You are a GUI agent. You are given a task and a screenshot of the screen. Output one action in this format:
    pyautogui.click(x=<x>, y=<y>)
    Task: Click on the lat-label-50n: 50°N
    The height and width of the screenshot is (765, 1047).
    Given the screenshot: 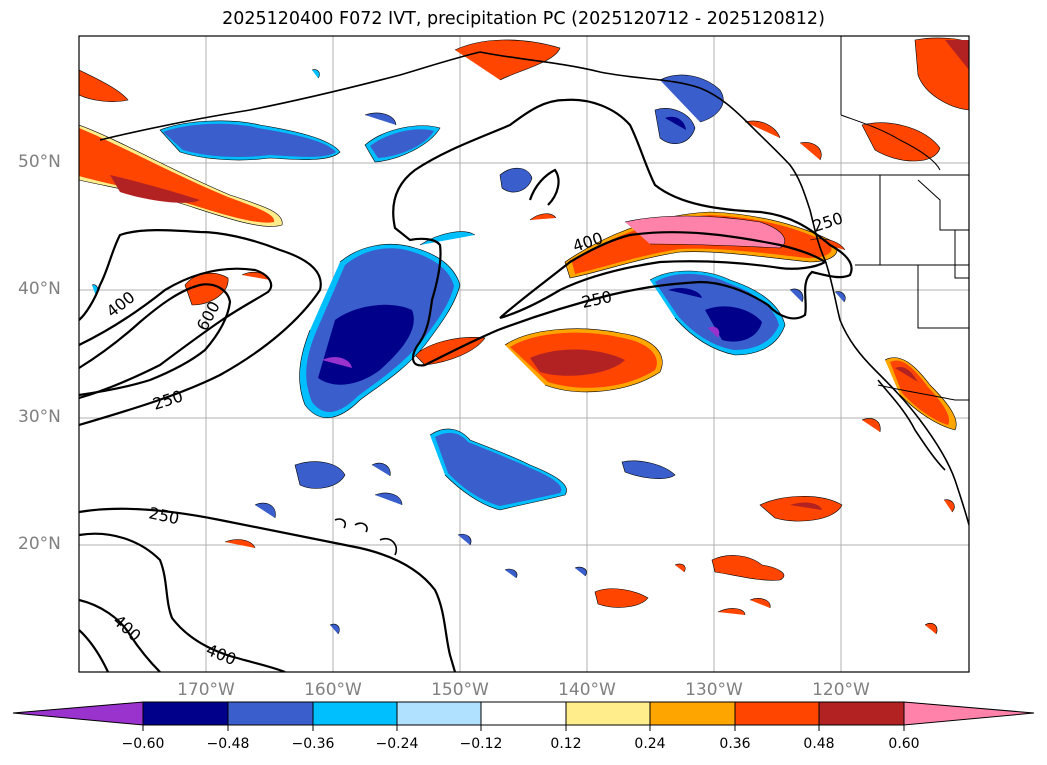 What is the action you would take?
    pyautogui.click(x=39, y=162)
    